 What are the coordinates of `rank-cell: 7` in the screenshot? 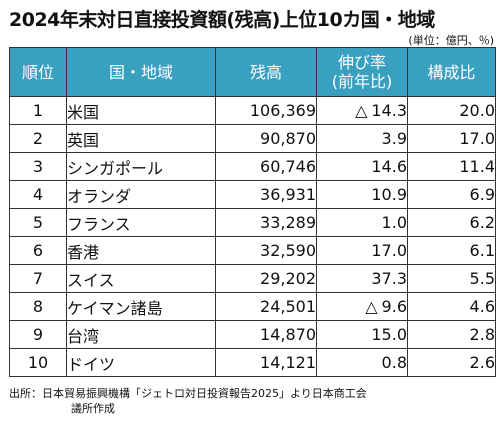 It's located at (38, 278).